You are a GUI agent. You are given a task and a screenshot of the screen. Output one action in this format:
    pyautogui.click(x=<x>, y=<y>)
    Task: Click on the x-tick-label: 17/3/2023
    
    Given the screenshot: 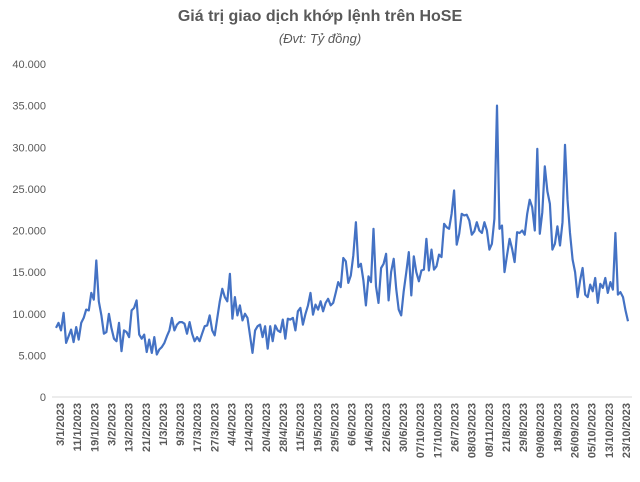 What is the action you would take?
    pyautogui.click(x=198, y=427)
    